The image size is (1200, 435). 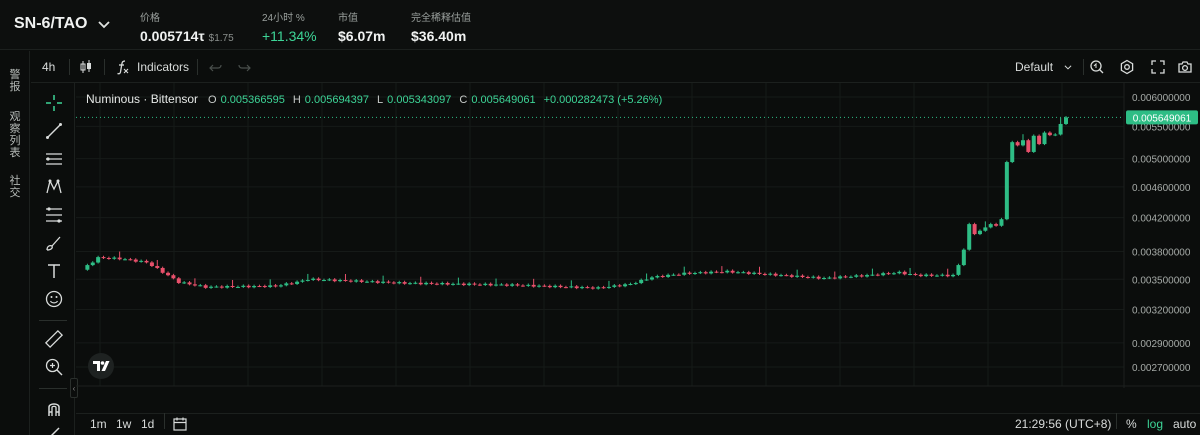 I want to click on emoji-icon, so click(x=54, y=299).